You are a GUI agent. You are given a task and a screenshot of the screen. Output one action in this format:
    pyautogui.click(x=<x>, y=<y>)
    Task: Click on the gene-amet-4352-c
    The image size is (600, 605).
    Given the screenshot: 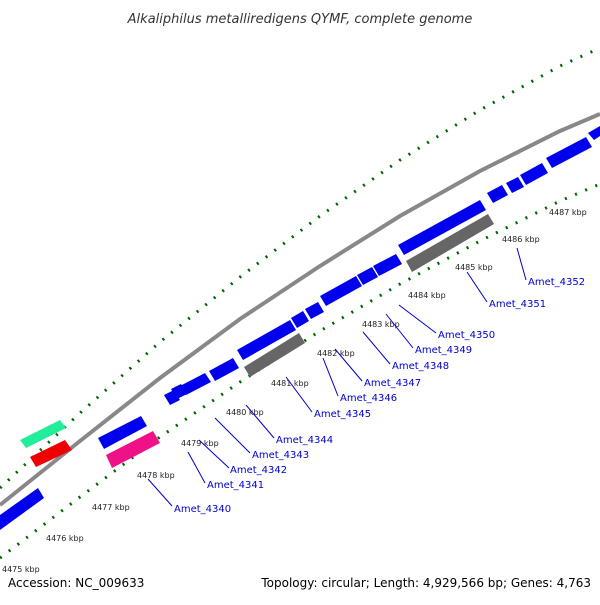 What is the action you would take?
    pyautogui.click(x=534, y=174)
    